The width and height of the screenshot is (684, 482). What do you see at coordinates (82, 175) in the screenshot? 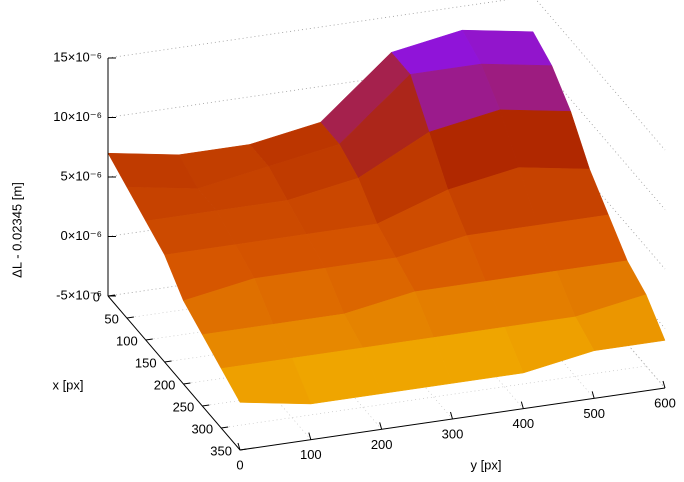
I see `z-tick-label: 5×10⁻⁶` at bounding box center [82, 175].